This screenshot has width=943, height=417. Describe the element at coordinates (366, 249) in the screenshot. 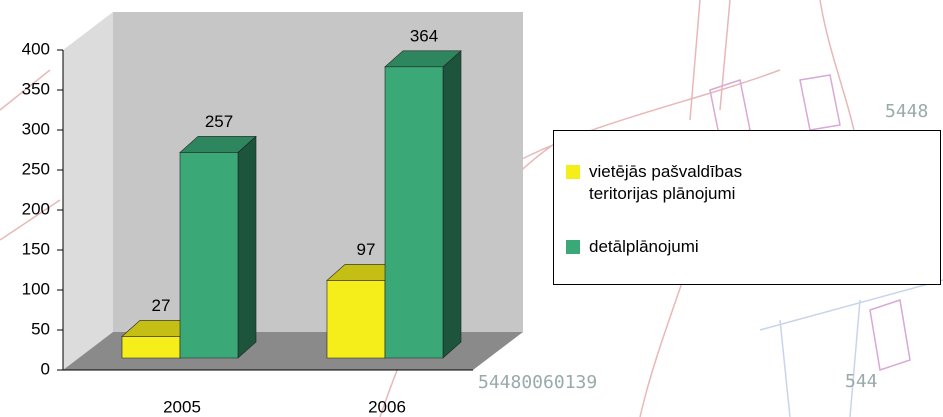

I see `value-label: 97` at that location.